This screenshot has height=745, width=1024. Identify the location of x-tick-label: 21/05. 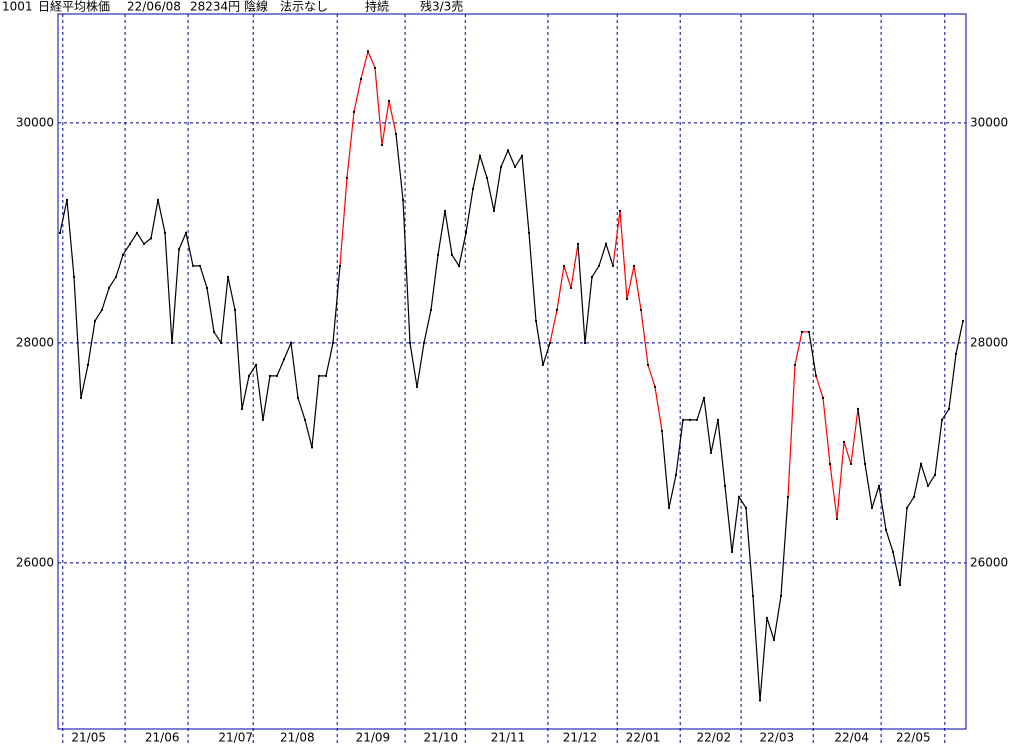
(88, 738).